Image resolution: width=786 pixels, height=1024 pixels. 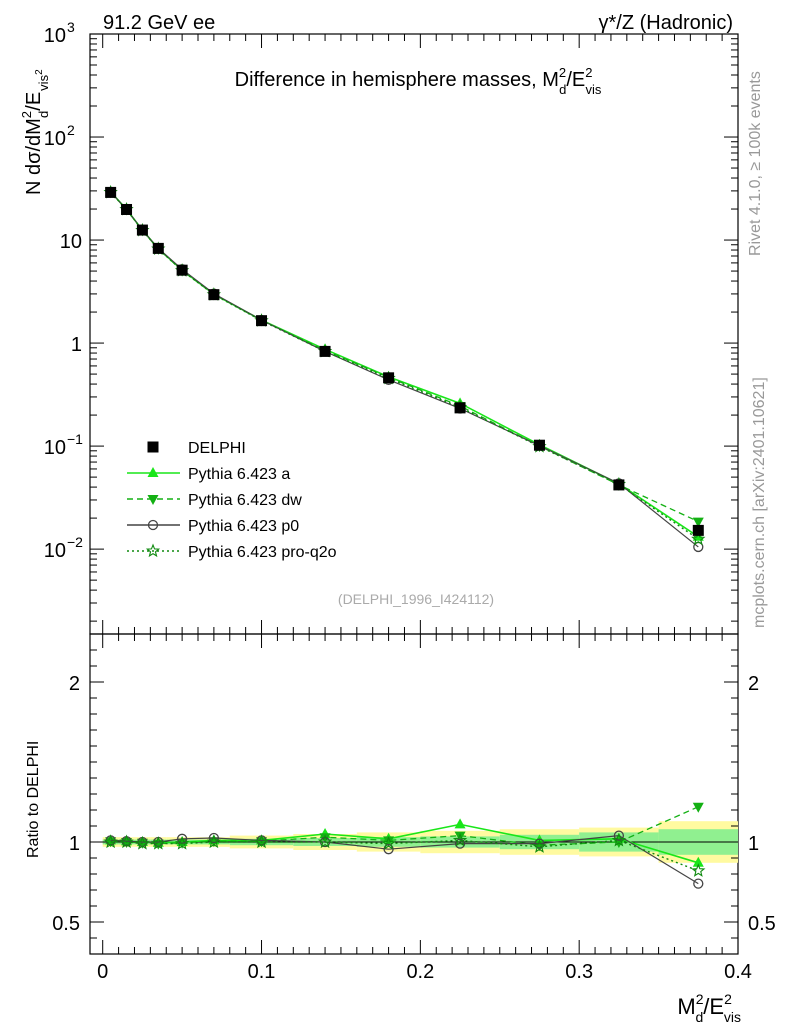 What do you see at coordinates (579, 972) in the screenshot?
I see `x-tick-label: 0.3` at bounding box center [579, 972].